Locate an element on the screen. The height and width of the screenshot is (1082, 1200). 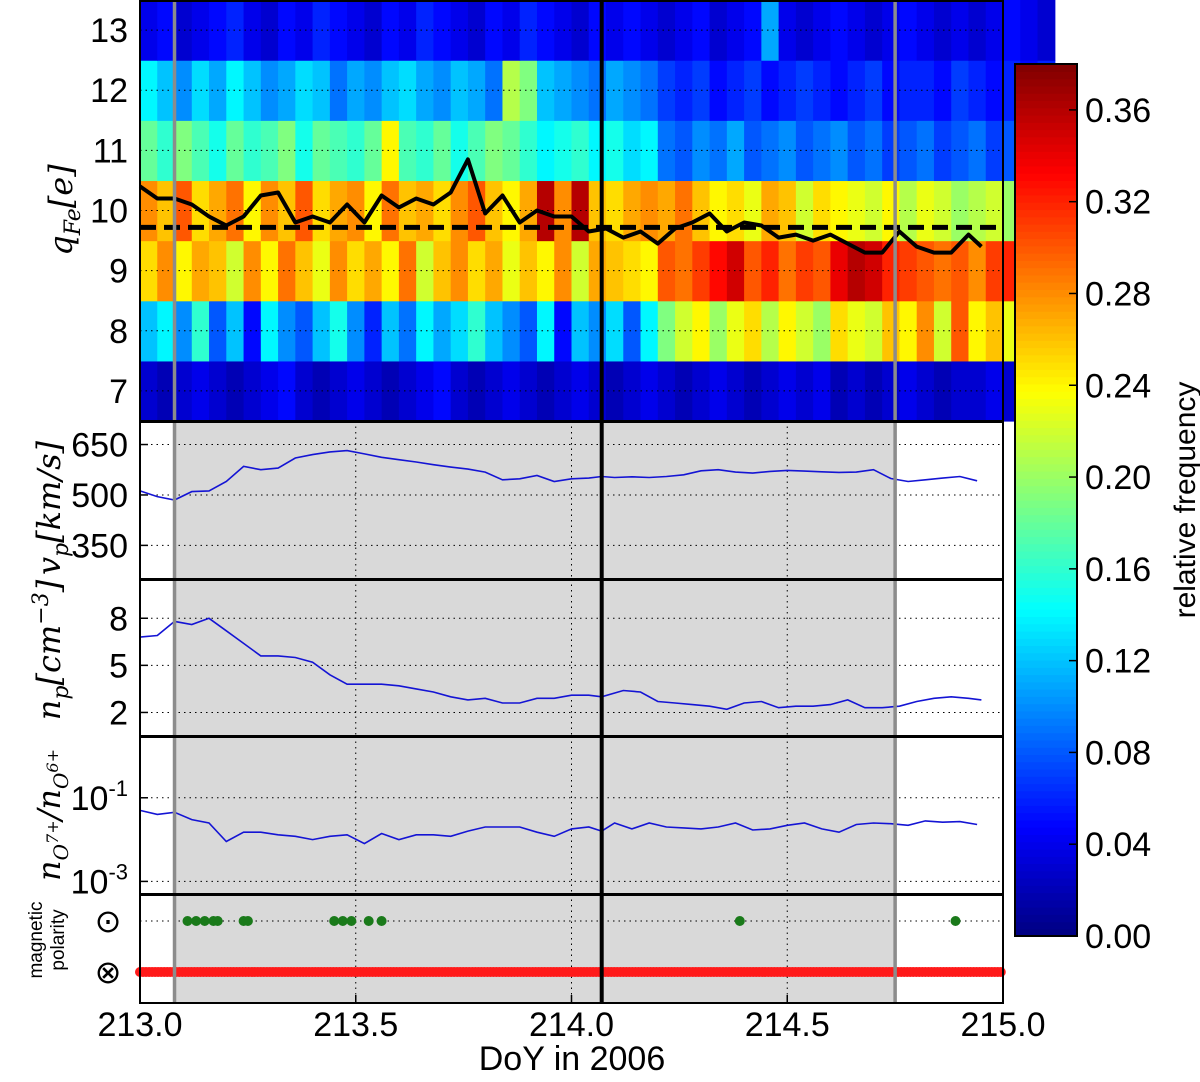
y-tick-label: 11 is located at coordinates (110, 151).